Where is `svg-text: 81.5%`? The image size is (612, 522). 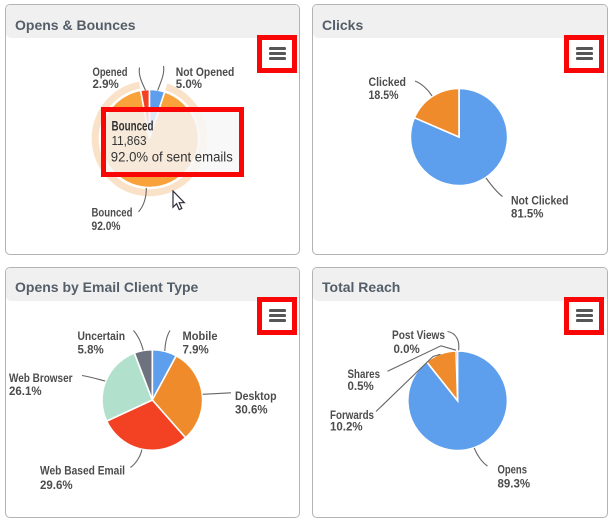
svg-text: 81.5% is located at coordinates (527, 215).